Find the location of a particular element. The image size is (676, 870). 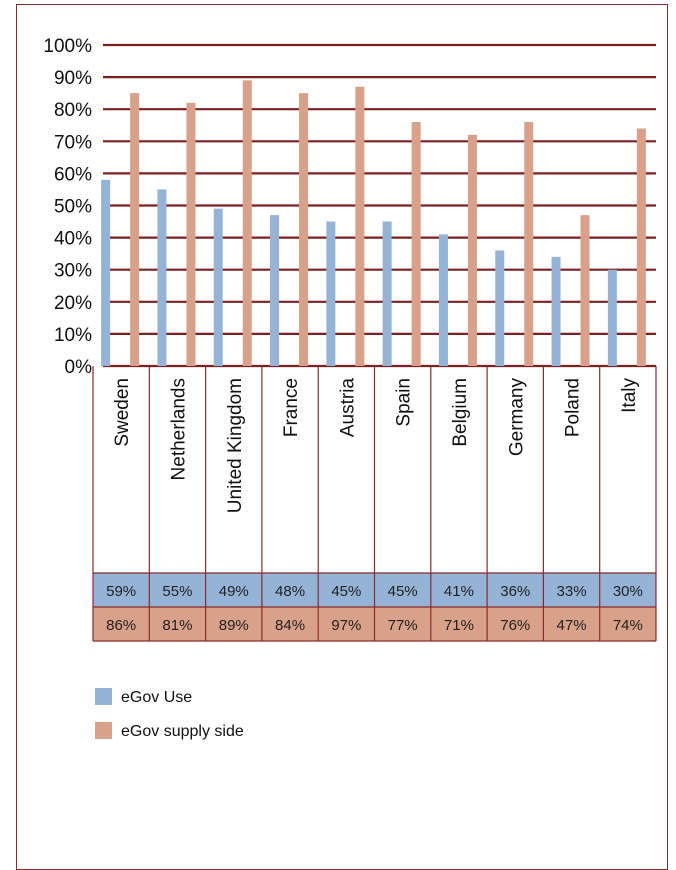

table-value-egov-use: 48% is located at coordinates (290, 591).